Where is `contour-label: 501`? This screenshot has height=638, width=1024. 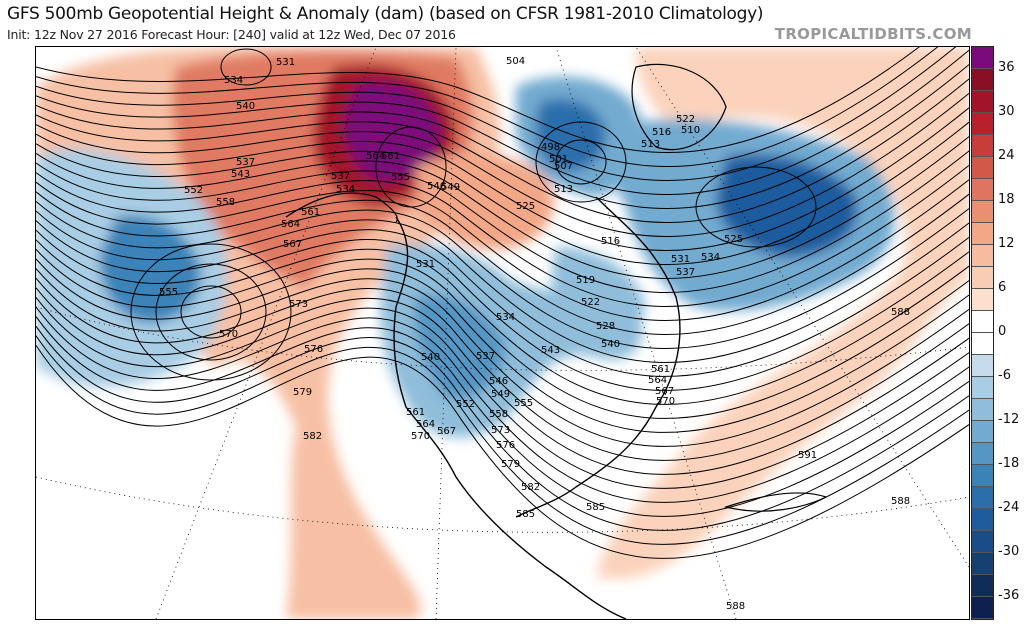
contour-label: 501 is located at coordinates (558, 159).